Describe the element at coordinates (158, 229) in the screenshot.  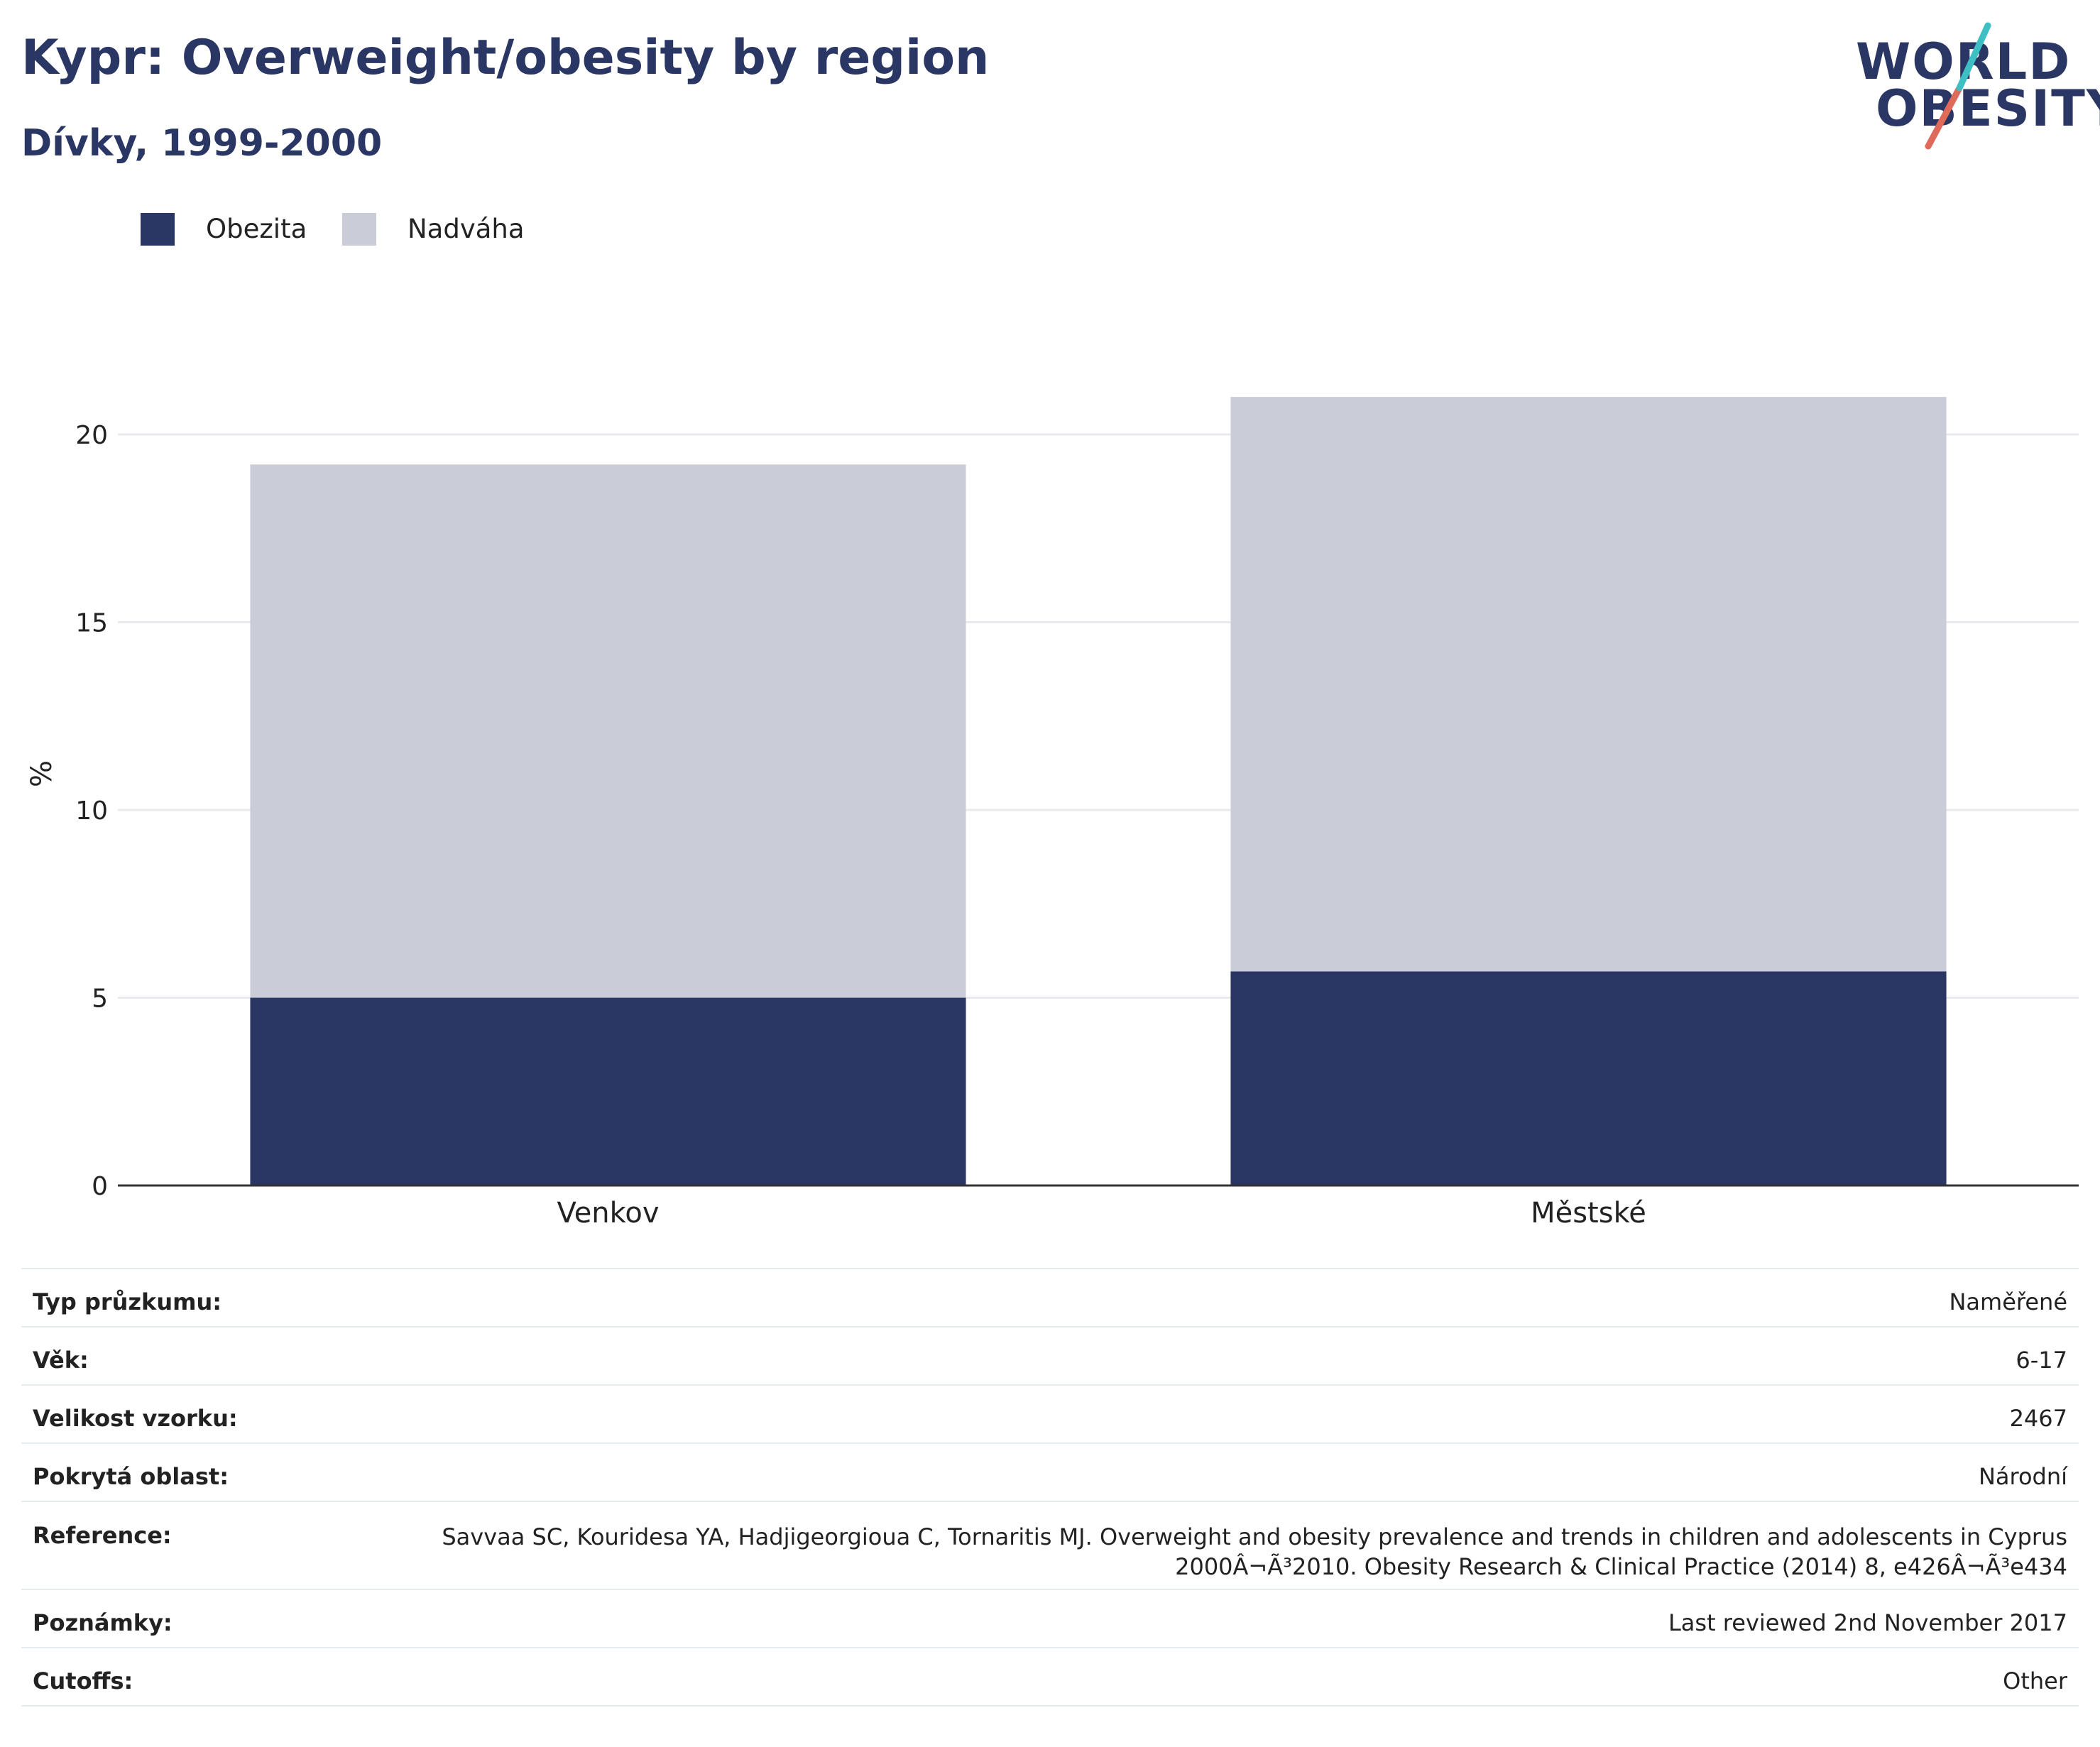
I see `legend-swatch-obezita` at that location.